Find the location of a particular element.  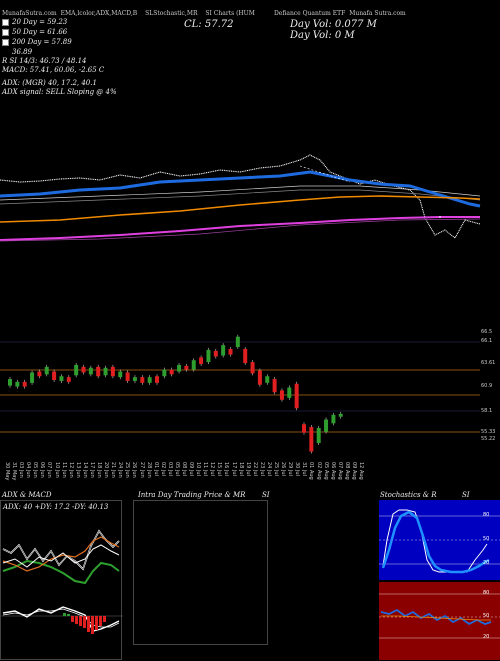

date-label: 15 Jul is located at coordinates (219, 469).